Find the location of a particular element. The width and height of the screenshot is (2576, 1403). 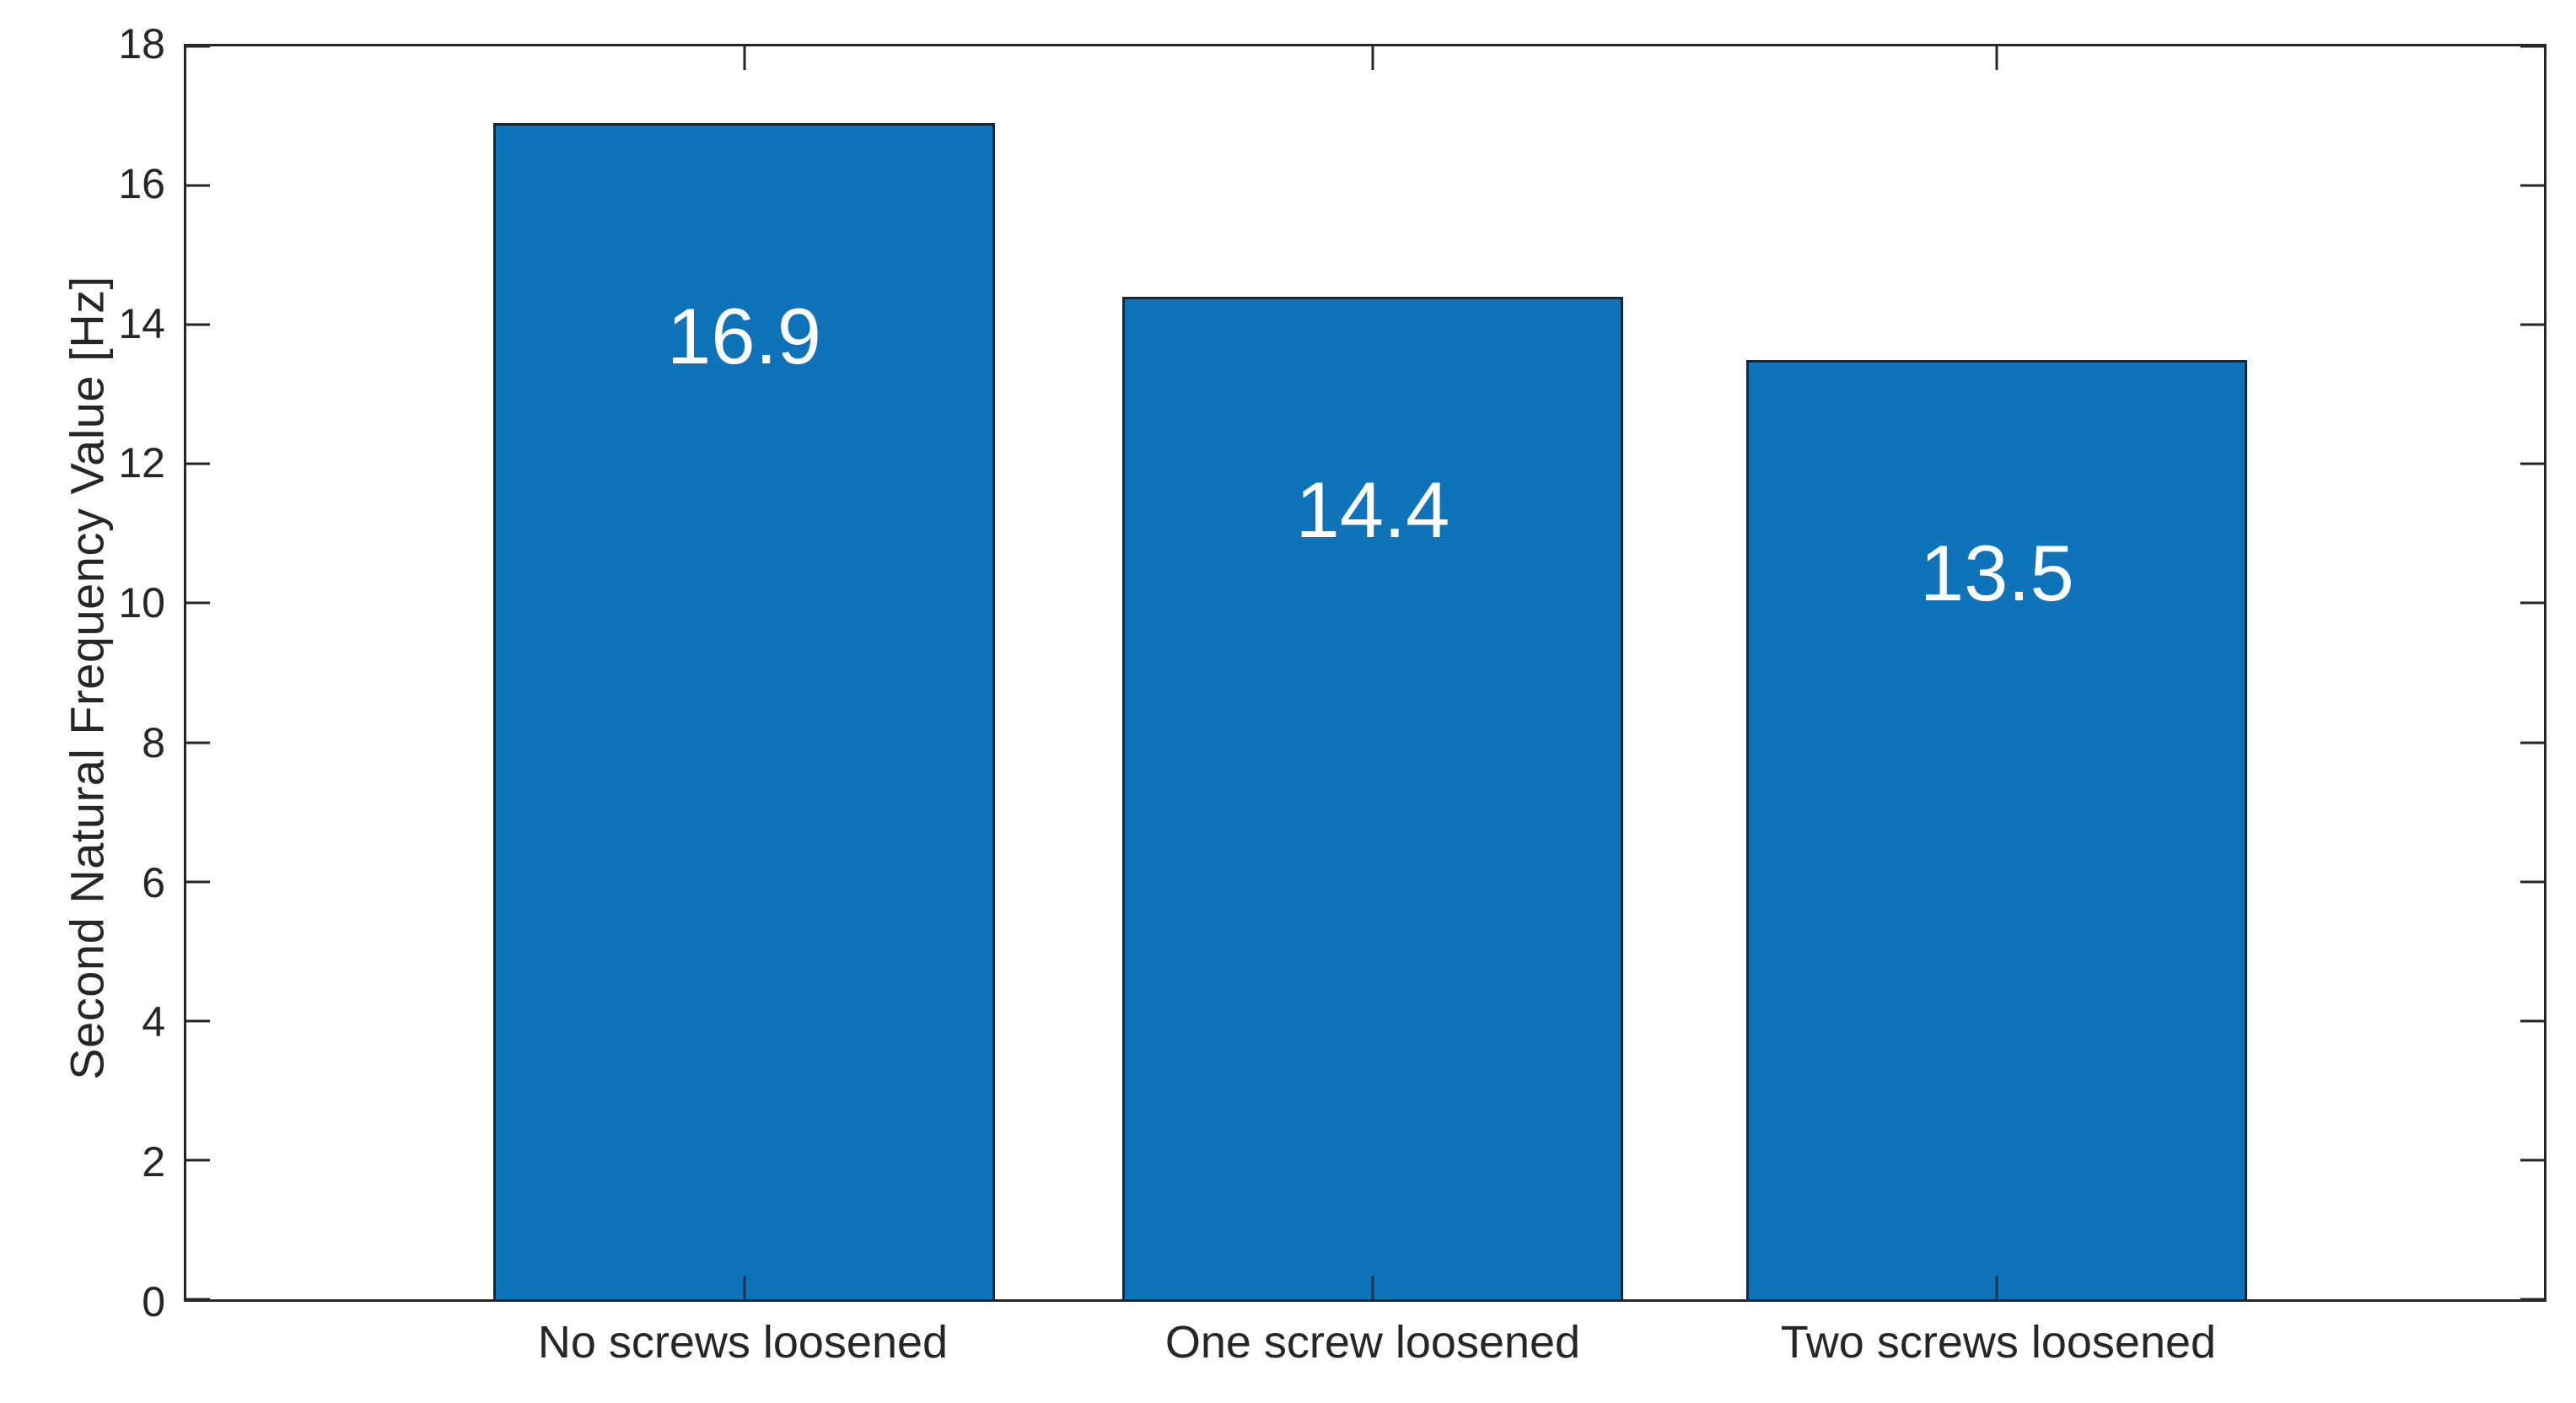

y-tick-label: 12 is located at coordinates (141, 463).